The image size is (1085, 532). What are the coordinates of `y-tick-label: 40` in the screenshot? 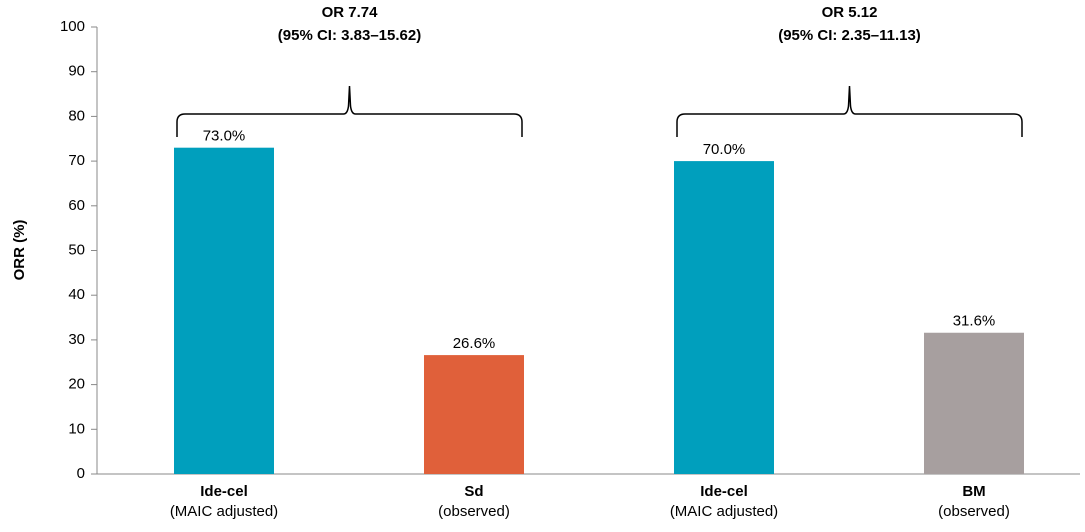 It's located at (76, 294).